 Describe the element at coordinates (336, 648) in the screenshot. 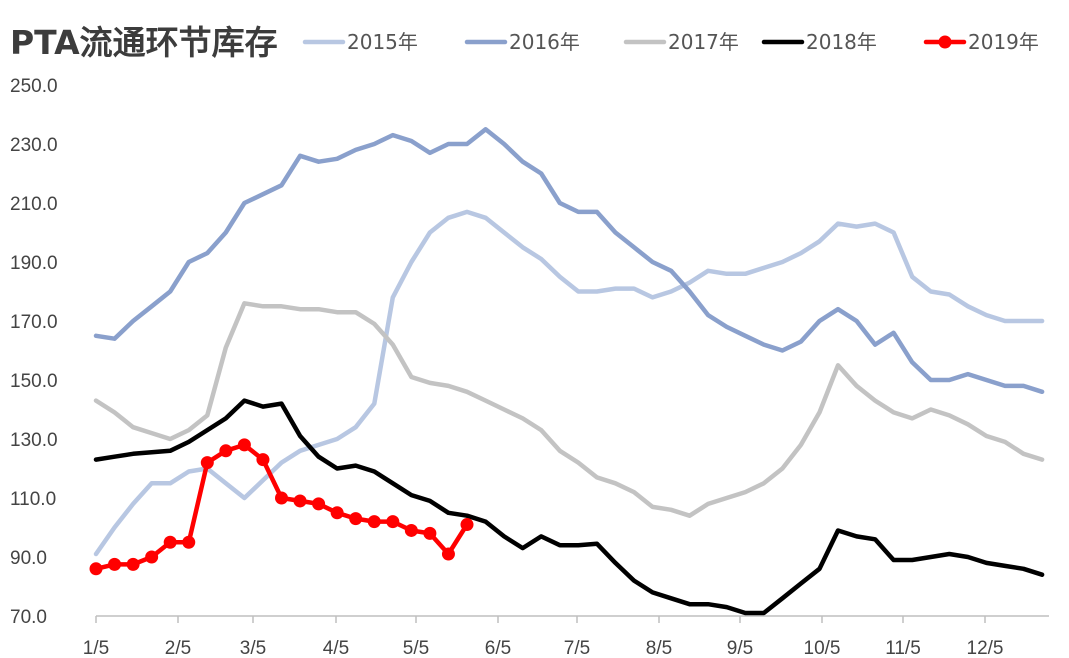

I see `x-tick-label: 4/5` at that location.